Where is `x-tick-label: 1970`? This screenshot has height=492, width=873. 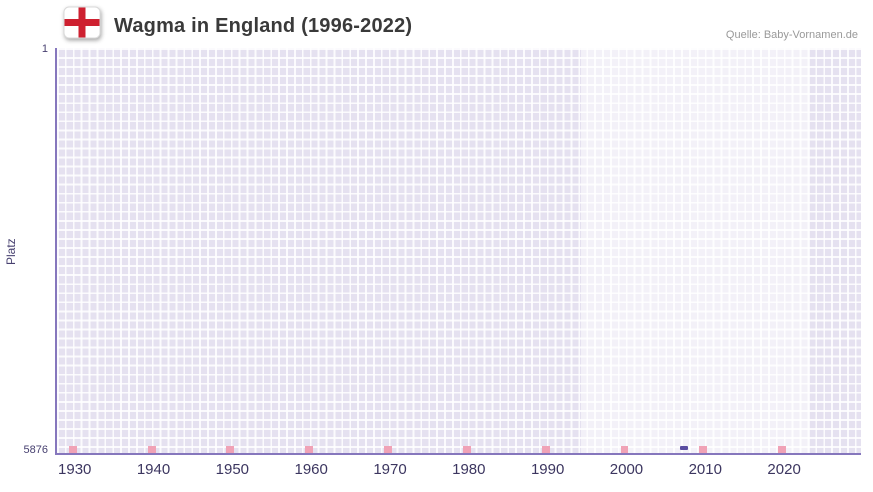 x-tick-label: 1970 is located at coordinates (390, 469).